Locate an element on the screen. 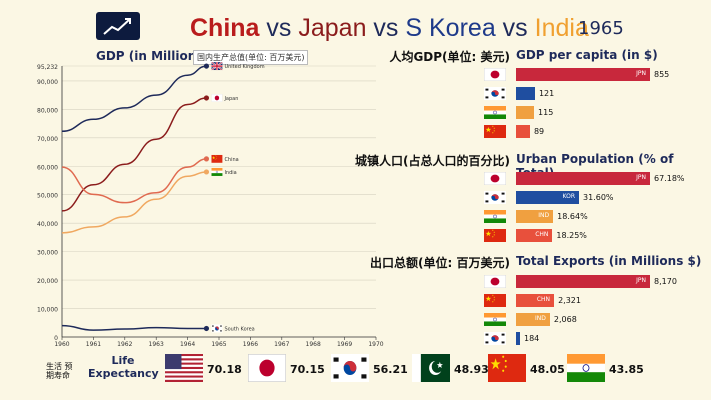 The image size is (711, 400). panel-title: Total Exports (in Millions $) is located at coordinates (609, 261).